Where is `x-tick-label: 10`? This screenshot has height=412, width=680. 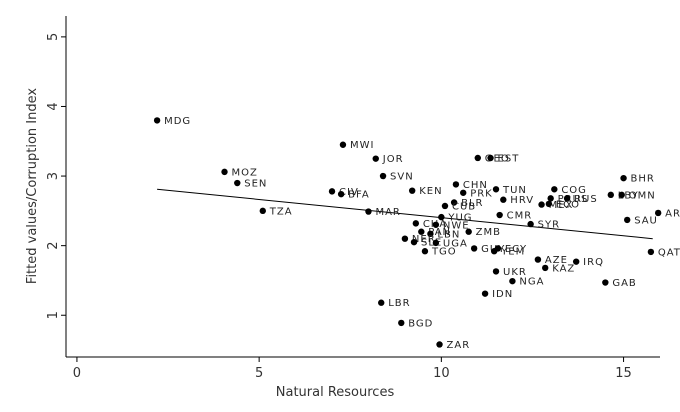
x-tick-label: 10 is located at coordinates (441, 373).